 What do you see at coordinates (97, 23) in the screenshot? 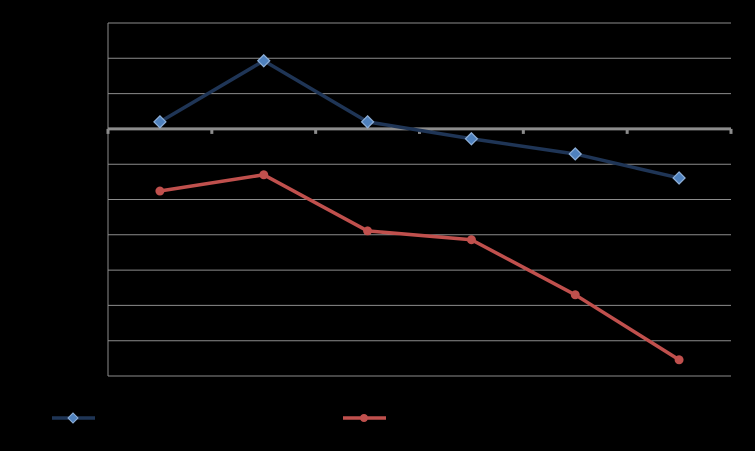
I see `y-tick-label: 3` at bounding box center [97, 23].